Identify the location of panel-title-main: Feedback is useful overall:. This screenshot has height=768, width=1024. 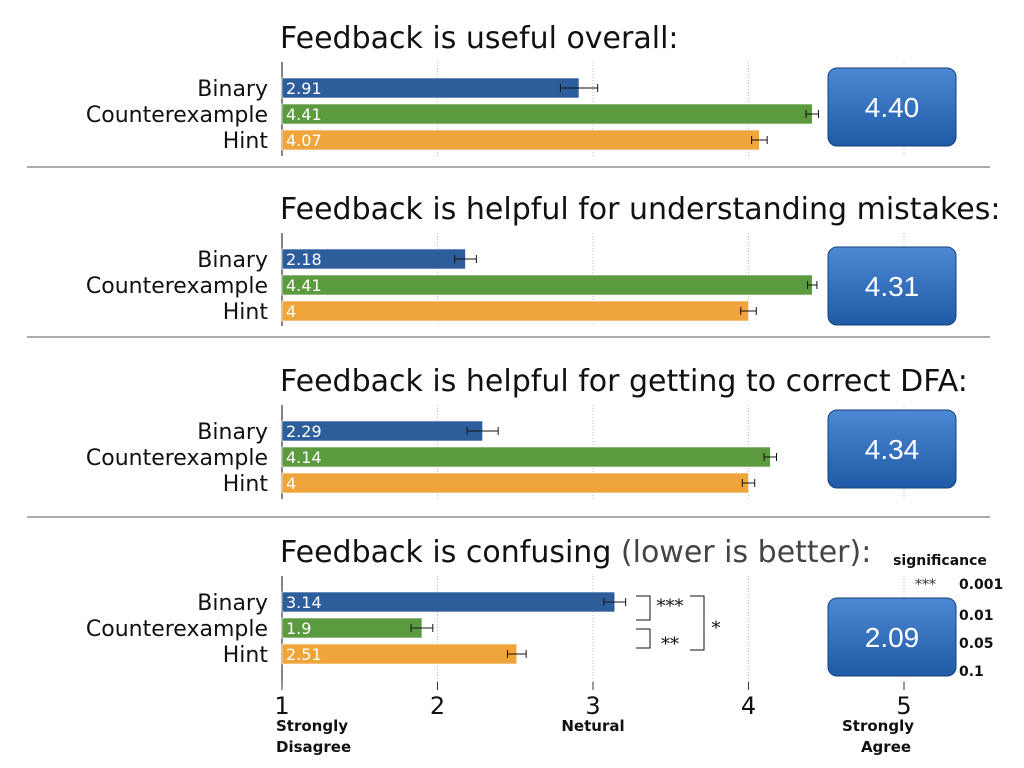
(479, 38).